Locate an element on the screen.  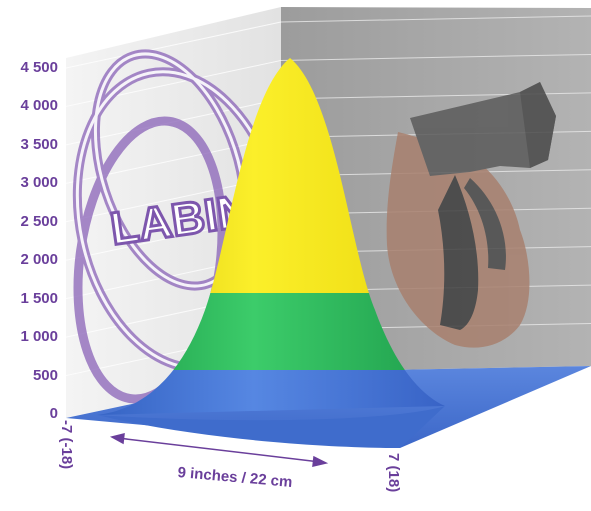
y-tick-label: 3 500 is located at coordinates (39, 144).